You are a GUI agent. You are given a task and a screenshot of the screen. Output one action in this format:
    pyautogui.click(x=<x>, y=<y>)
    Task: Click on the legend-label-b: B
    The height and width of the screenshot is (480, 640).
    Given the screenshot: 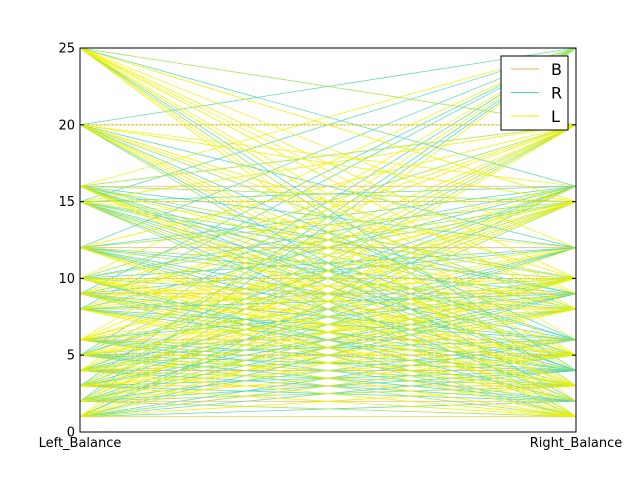 What is the action you would take?
    pyautogui.click(x=556, y=69)
    